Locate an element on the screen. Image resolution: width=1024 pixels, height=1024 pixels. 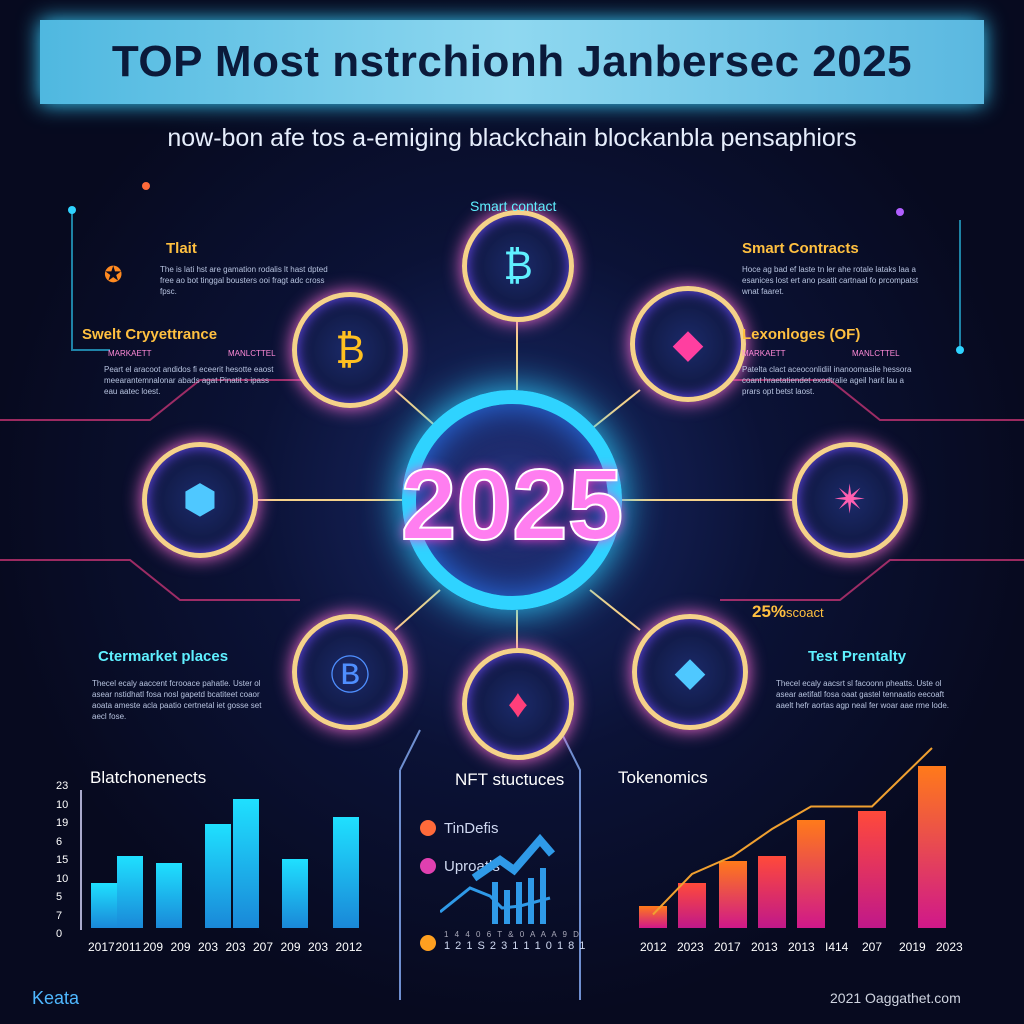
chart-title-tokenomics: Tokenomics is located at coordinates (663, 777).